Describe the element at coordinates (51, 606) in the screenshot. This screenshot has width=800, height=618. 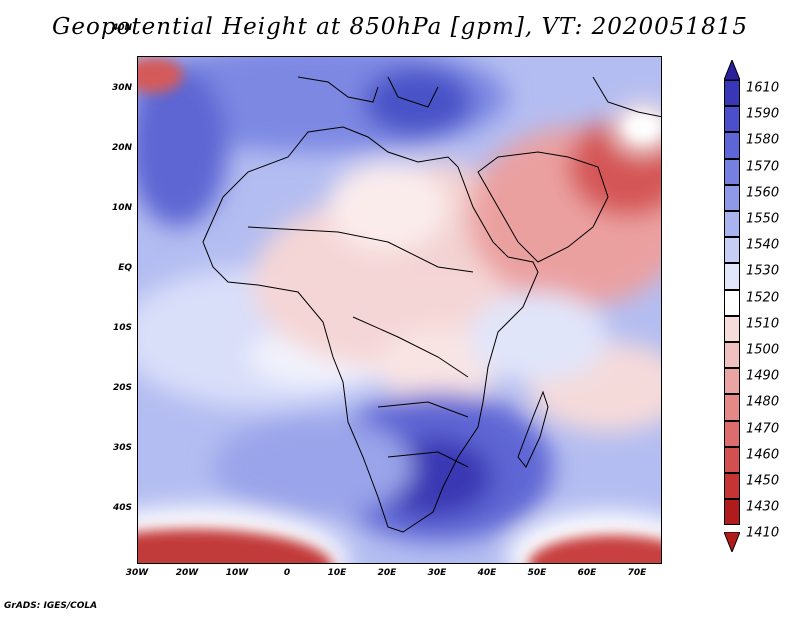
I see `grads-credit: GrADS: IGES/COLA` at that location.